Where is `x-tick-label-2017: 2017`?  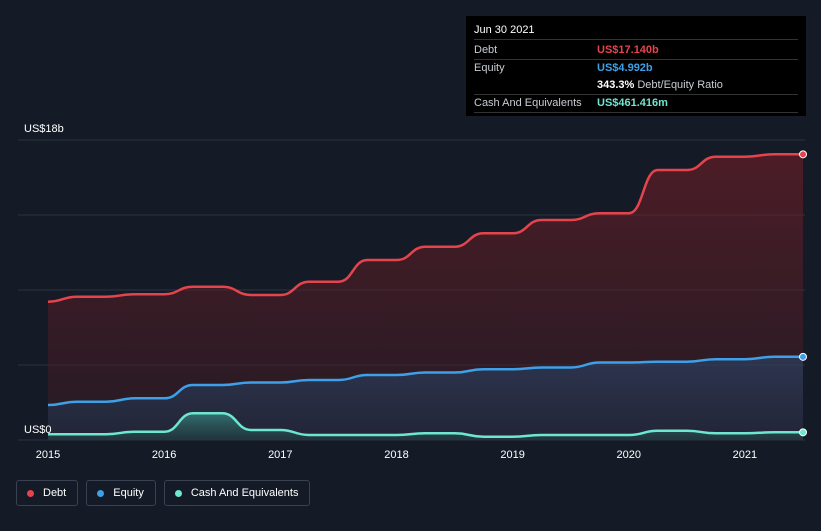 x-tick-label-2017: 2017 is located at coordinates (280, 455).